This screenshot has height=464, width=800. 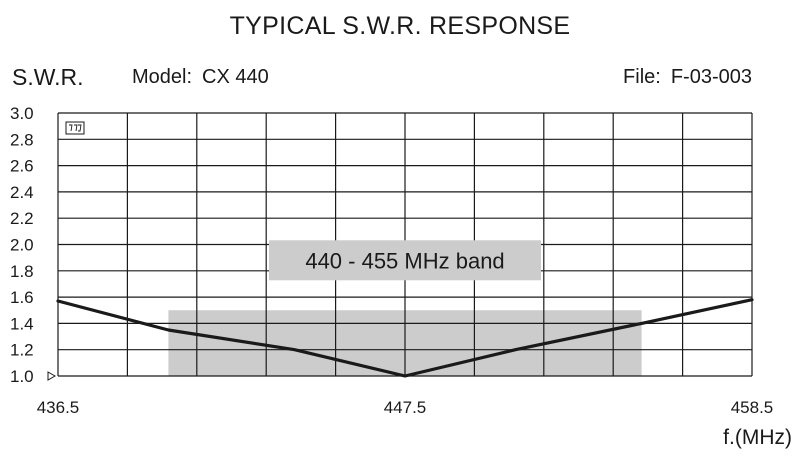 What do you see at coordinates (22, 376) in the screenshot?
I see `y-tick-label: 1.0` at bounding box center [22, 376].